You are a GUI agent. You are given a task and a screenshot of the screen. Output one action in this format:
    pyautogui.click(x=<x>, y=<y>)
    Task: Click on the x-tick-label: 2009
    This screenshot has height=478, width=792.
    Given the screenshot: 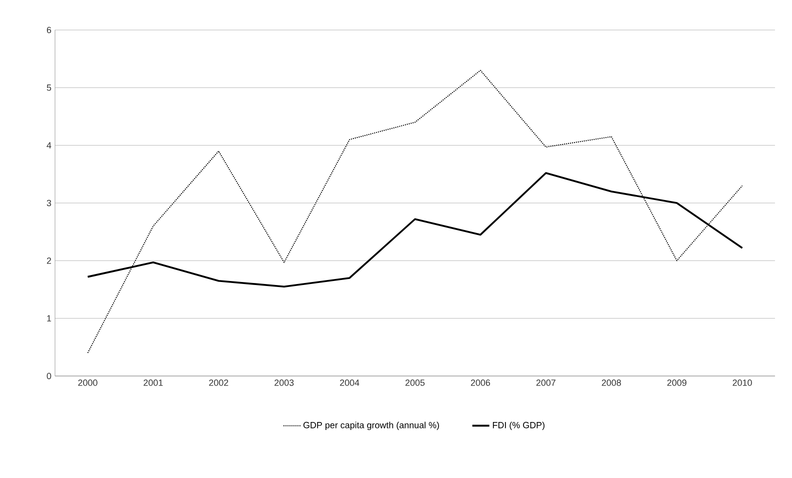 What is the action you would take?
    pyautogui.click(x=676, y=383)
    